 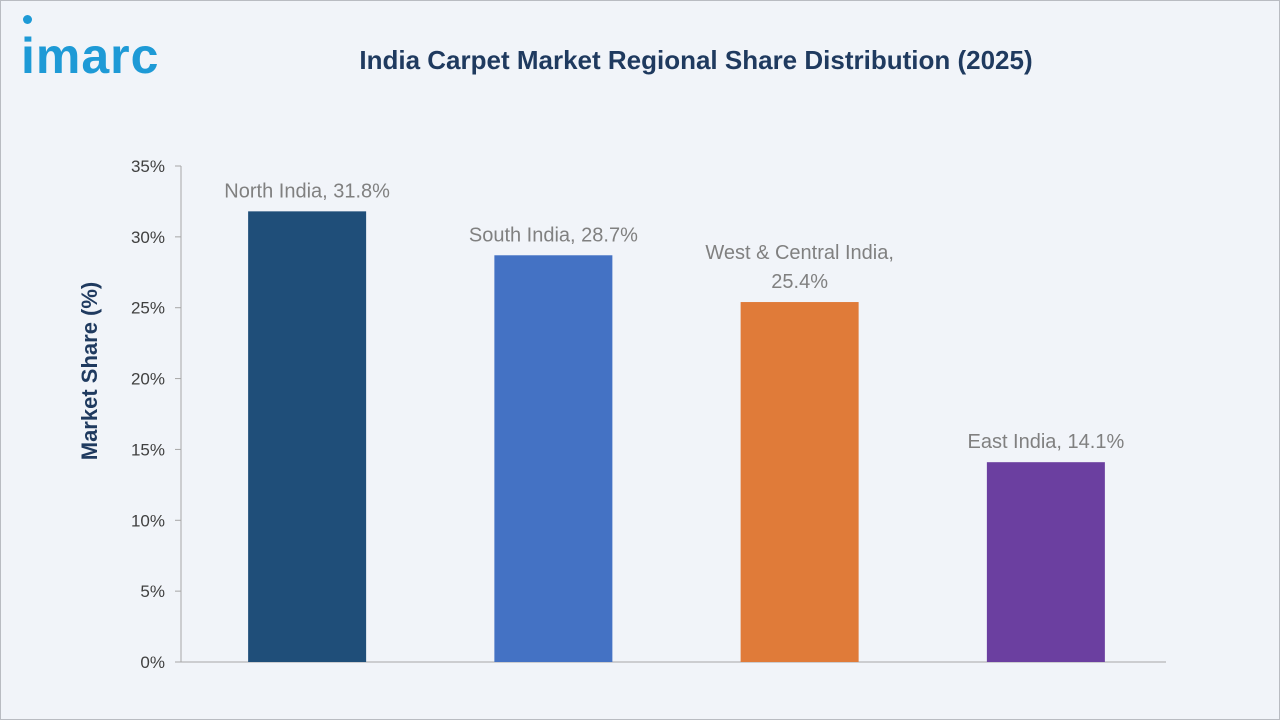 I want to click on data-label: South India, 28.7%, so click(x=553, y=235).